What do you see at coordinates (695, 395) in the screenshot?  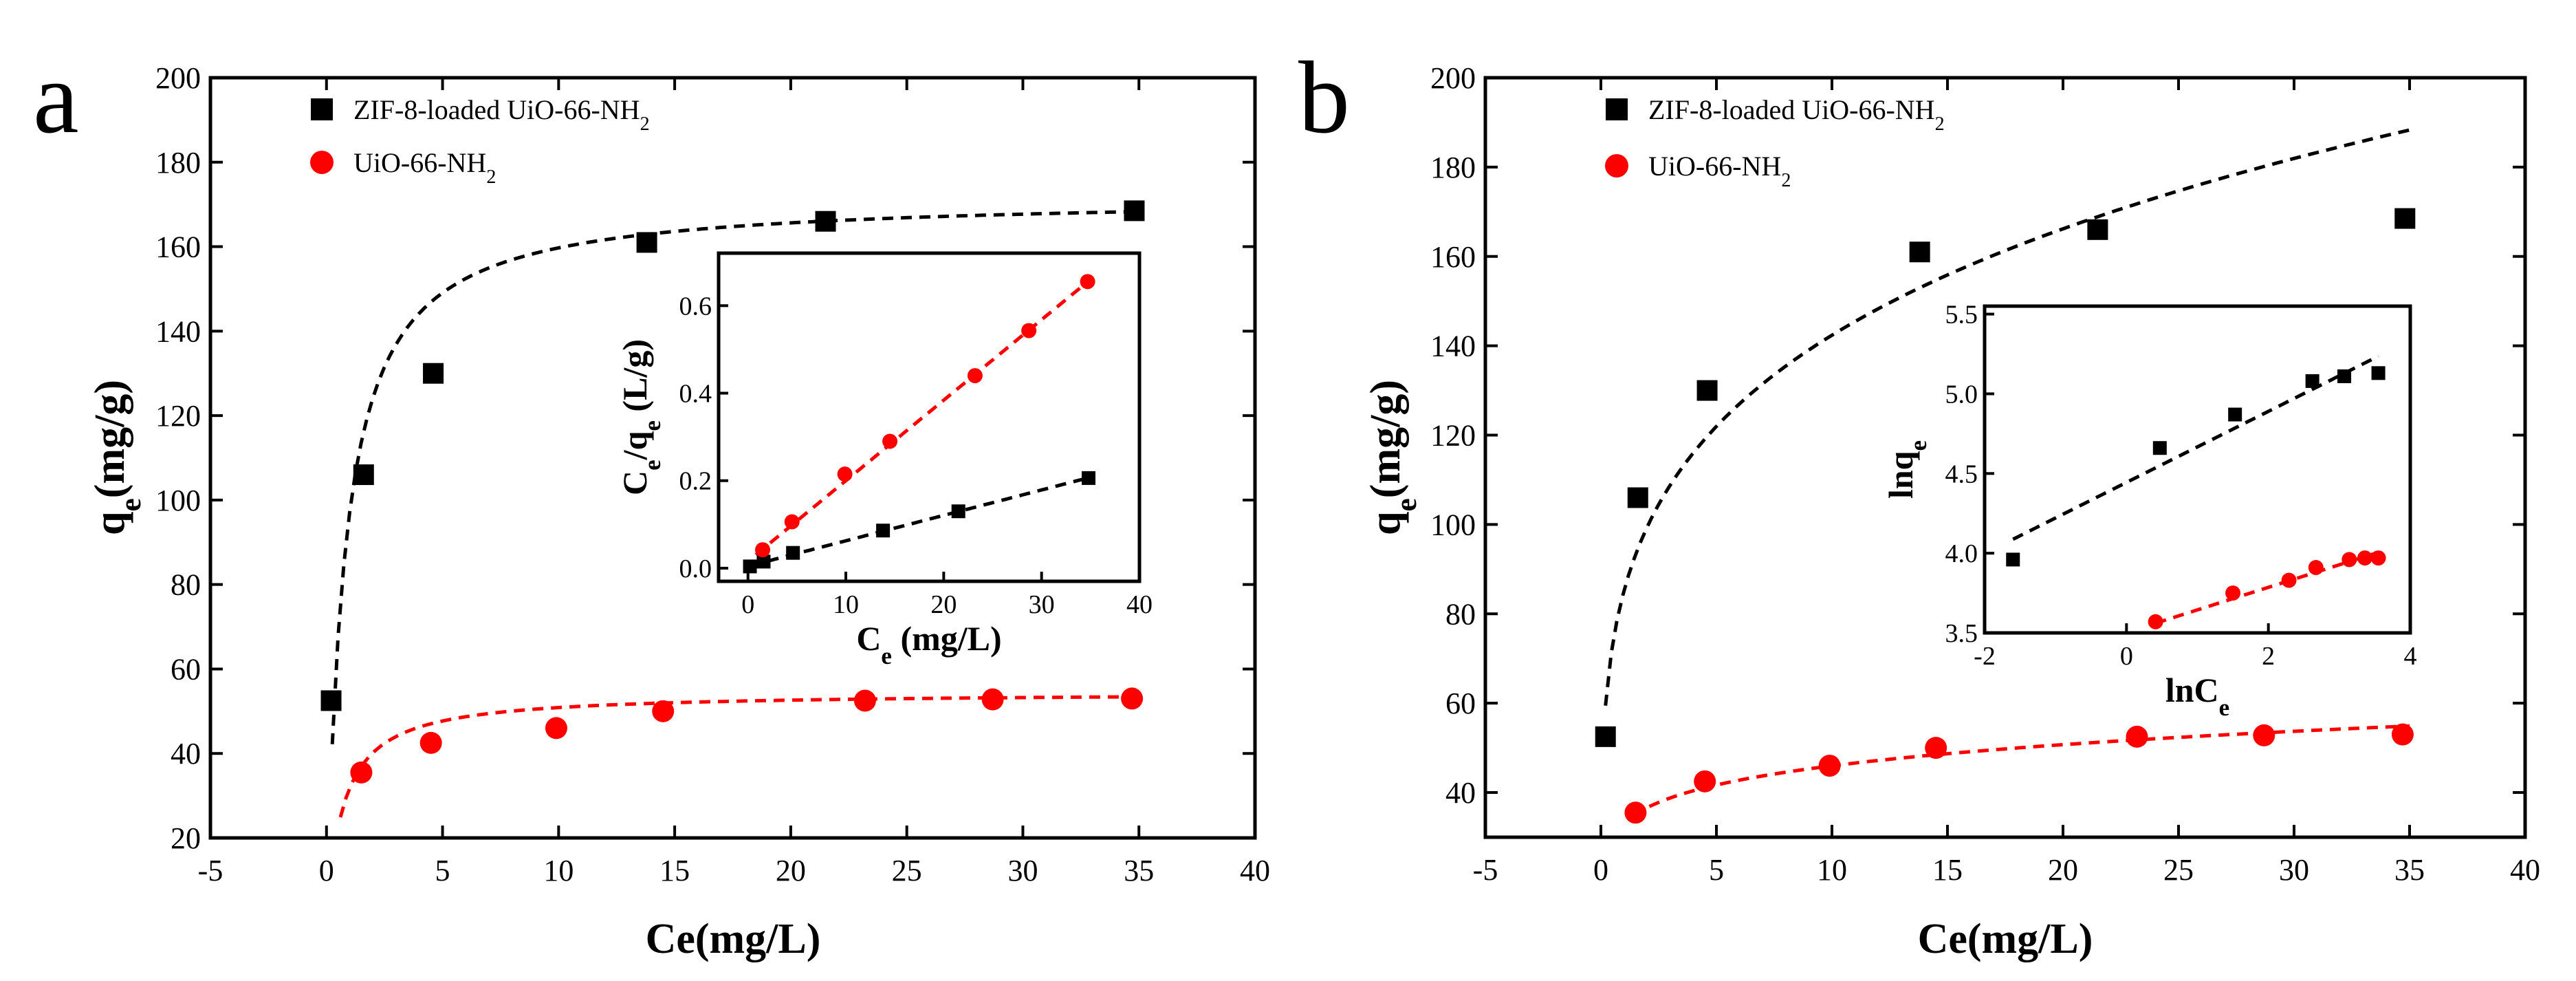 I see `inset-y-tick-label: 0.4` at bounding box center [695, 395].